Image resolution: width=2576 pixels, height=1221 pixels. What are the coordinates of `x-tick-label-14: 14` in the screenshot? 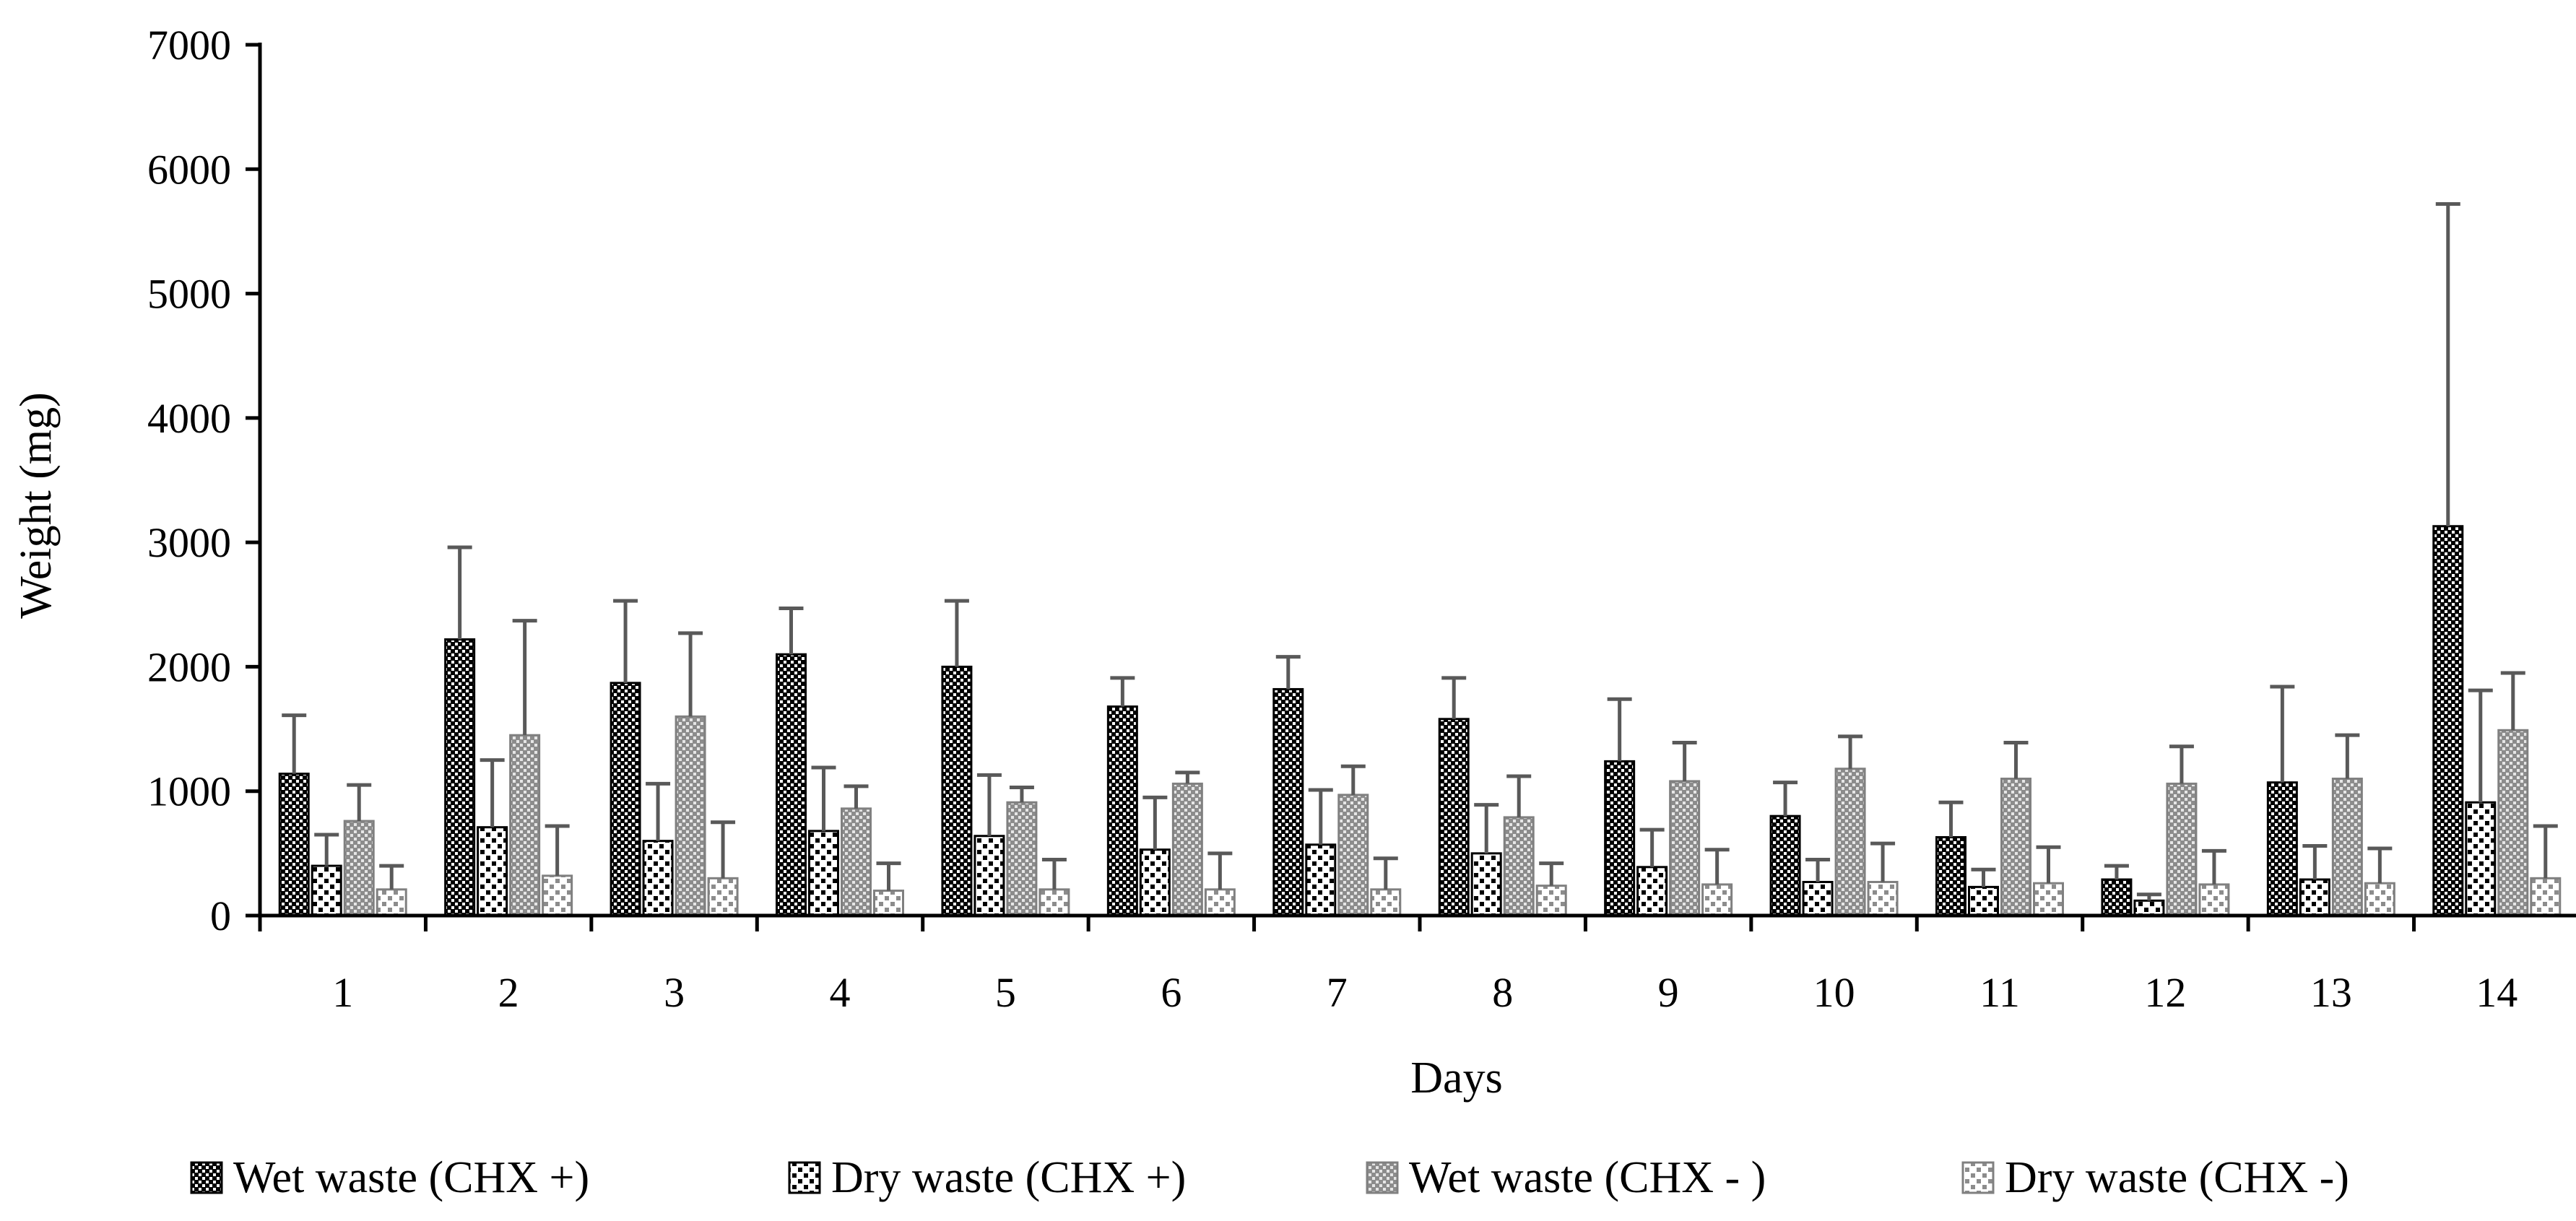 It's located at (2497, 992).